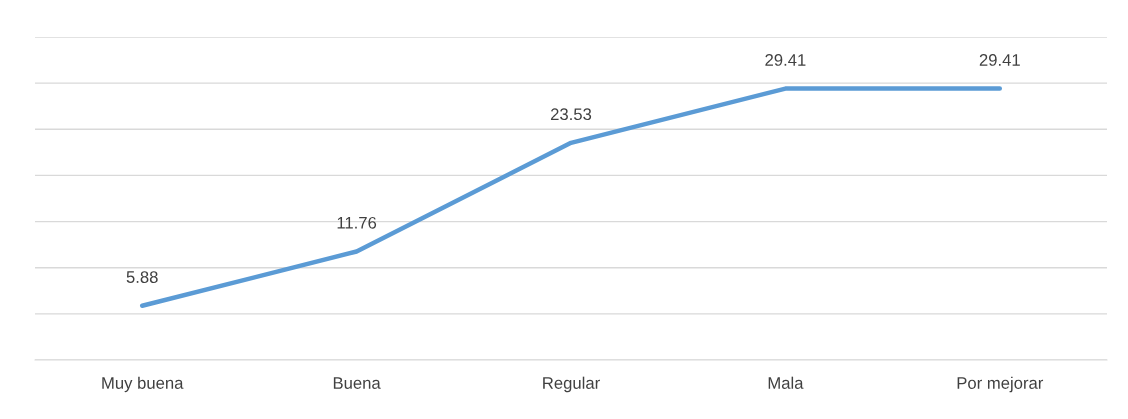 Image resolution: width=1128 pixels, height=419 pixels. I want to click on data-label: 11.76, so click(357, 222).